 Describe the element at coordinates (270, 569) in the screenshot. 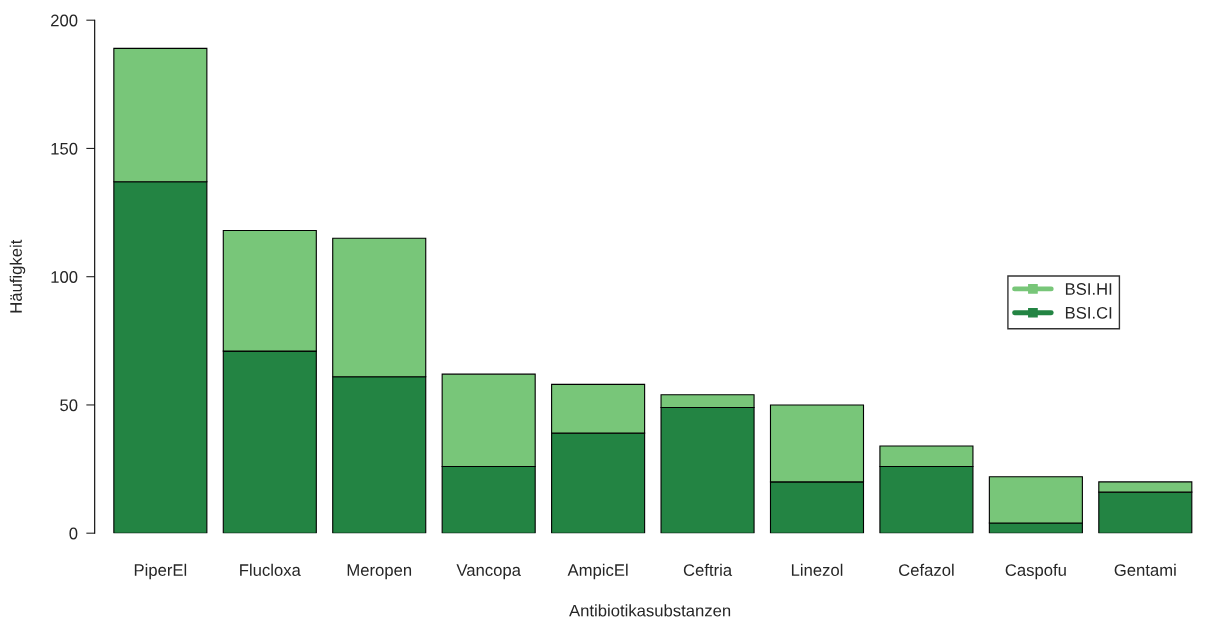

I see `x-tick-label: Flucloxa` at that location.